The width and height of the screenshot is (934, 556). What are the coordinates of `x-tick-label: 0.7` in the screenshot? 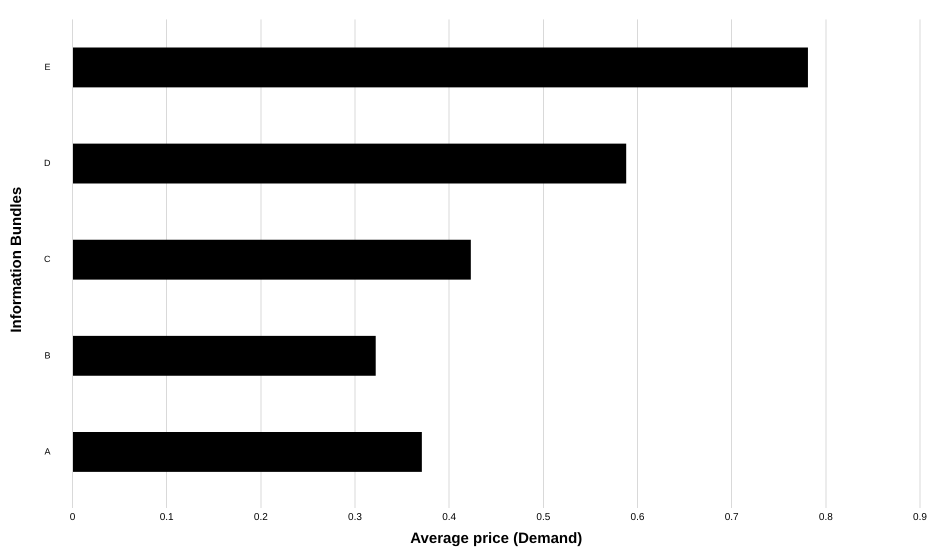 It's located at (732, 517).